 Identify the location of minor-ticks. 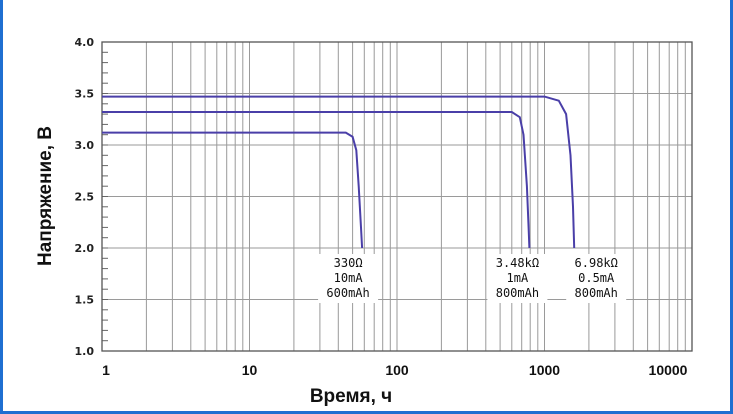
(105, 196).